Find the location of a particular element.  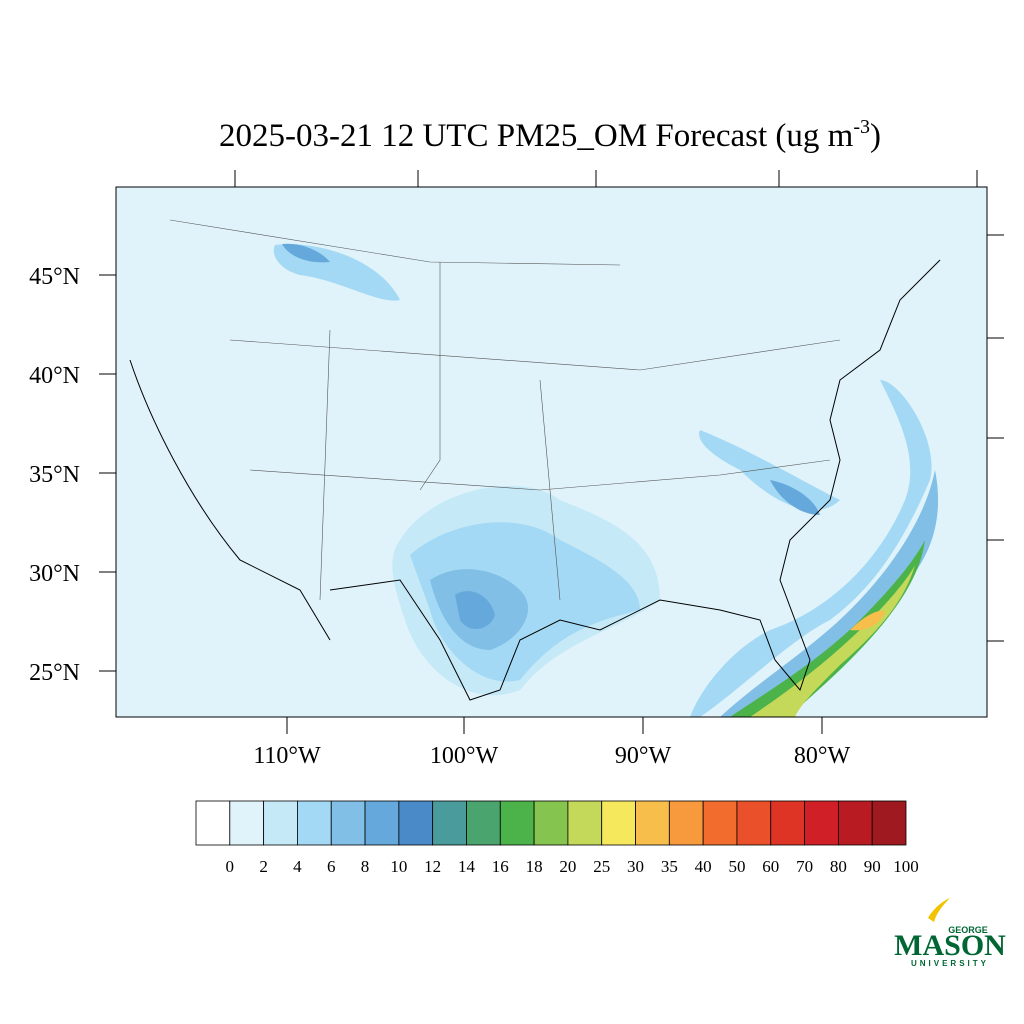

colorbar: 0 2 4 6 8 10 12 14 16 18 20 25 30 35 40 50 60 70 80 90 100 is located at coordinates (557, 838).